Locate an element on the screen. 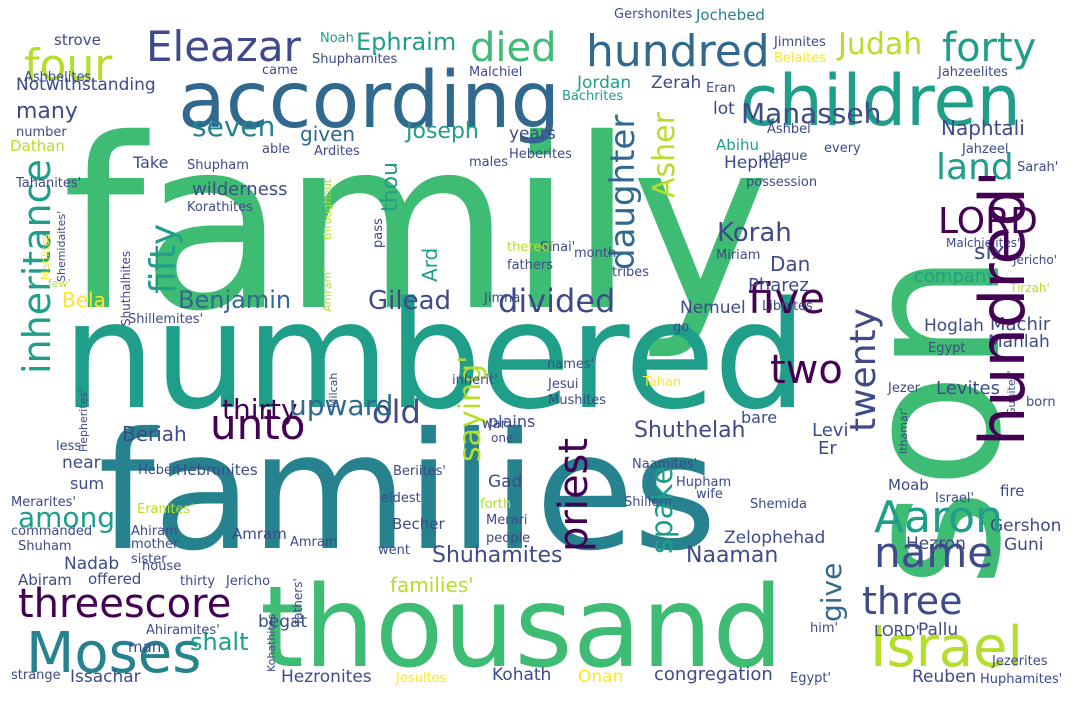  word-possession: possession is located at coordinates (782, 182).